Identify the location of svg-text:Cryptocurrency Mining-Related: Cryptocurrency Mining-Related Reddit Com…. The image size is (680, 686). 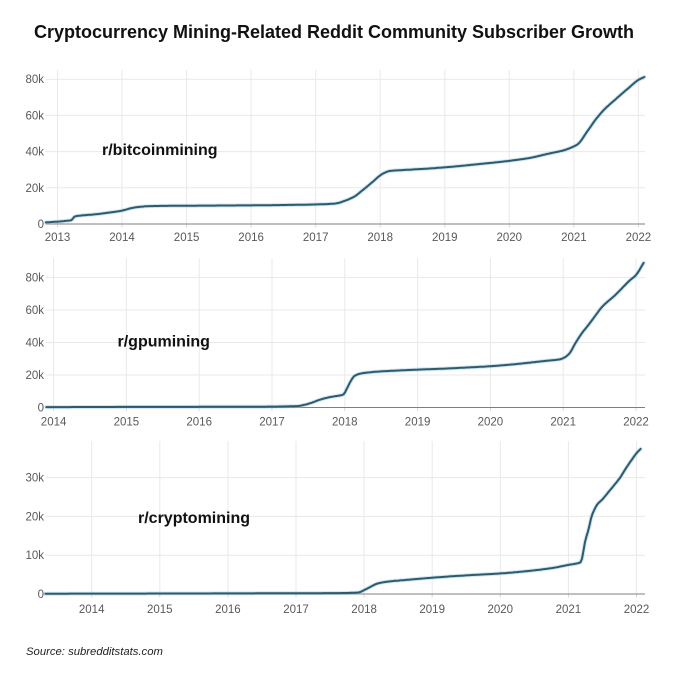
(334, 32).